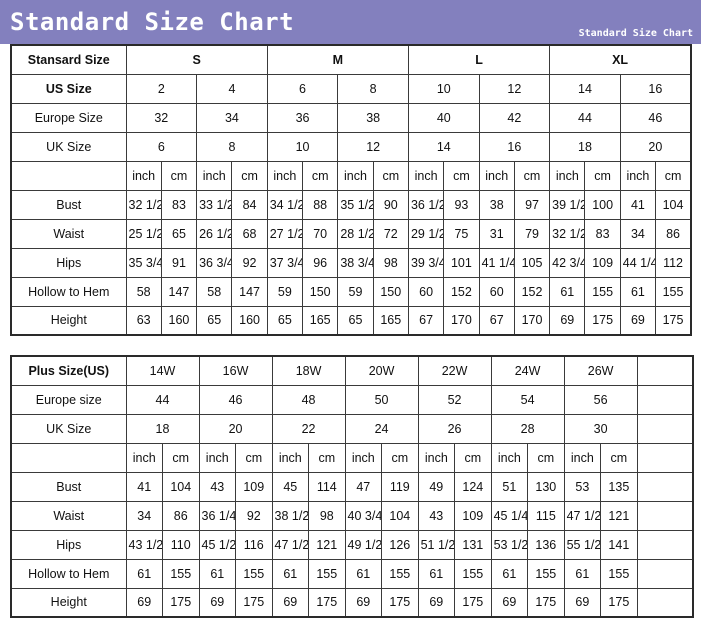  Describe the element at coordinates (602, 204) in the screenshot. I see `measurement-value-cell: 100` at that location.